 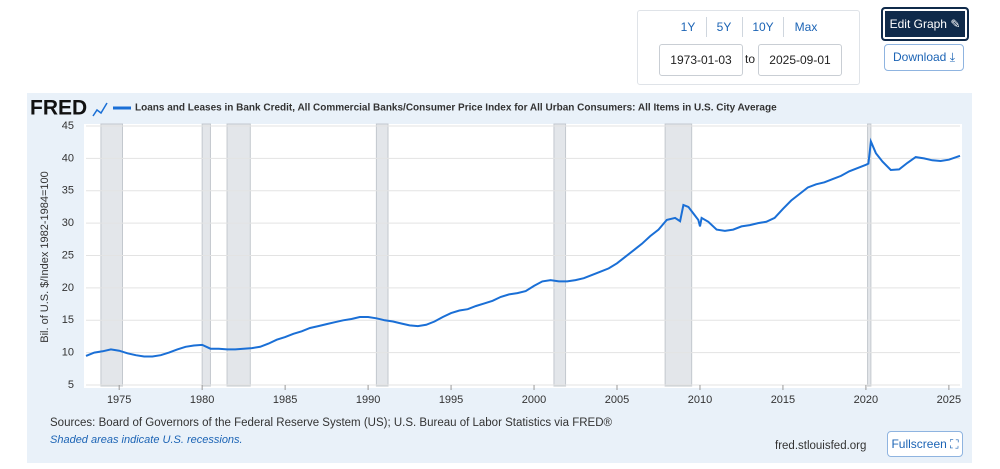 I want to click on x-tick-label: 2000, so click(x=534, y=400).